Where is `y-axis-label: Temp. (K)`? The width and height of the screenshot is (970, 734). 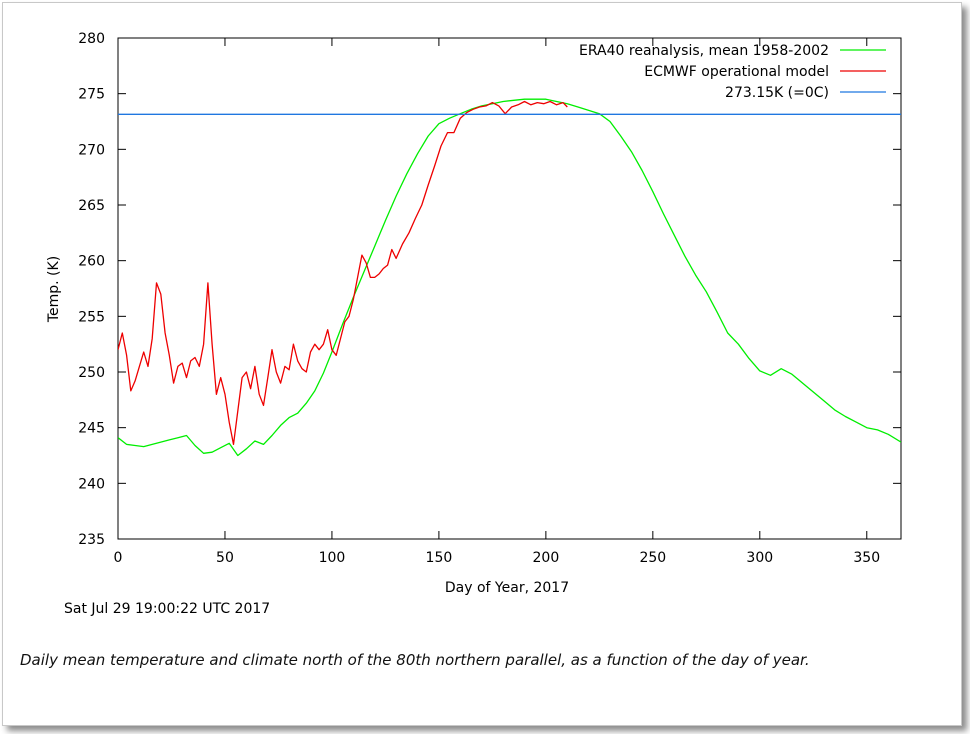 y-axis-label: Temp. (K) is located at coordinates (54, 289).